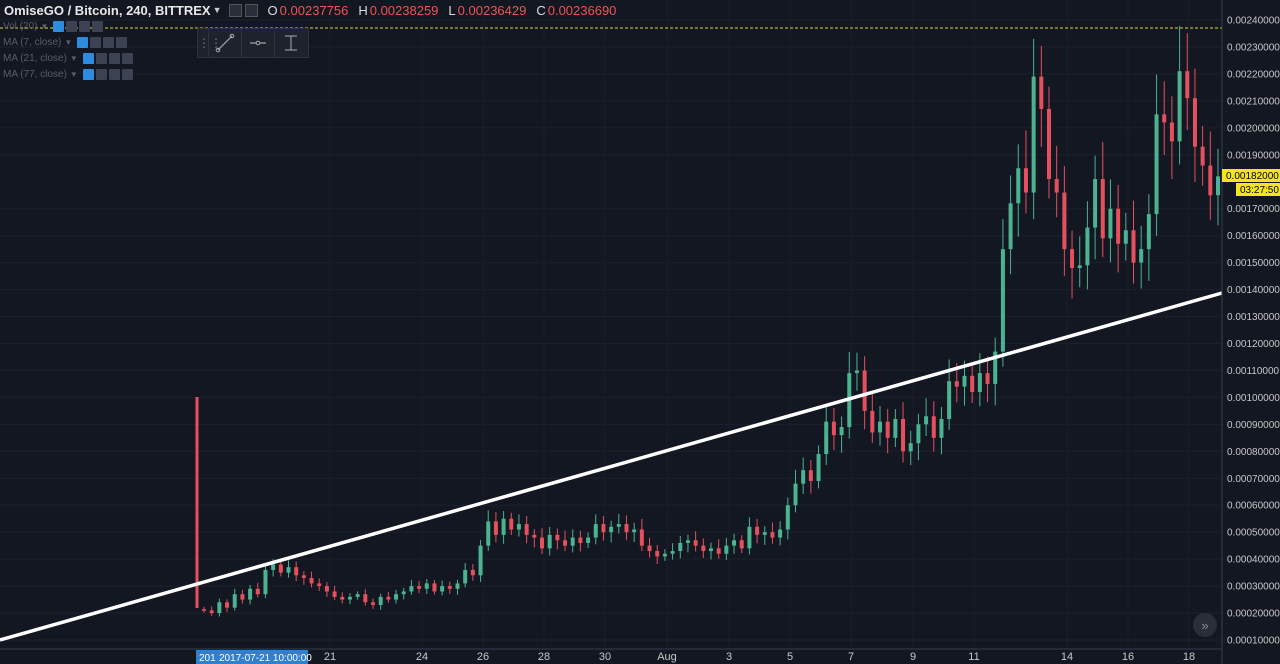  I want to click on scroll-to-realtime-icon: », so click(1205, 625).